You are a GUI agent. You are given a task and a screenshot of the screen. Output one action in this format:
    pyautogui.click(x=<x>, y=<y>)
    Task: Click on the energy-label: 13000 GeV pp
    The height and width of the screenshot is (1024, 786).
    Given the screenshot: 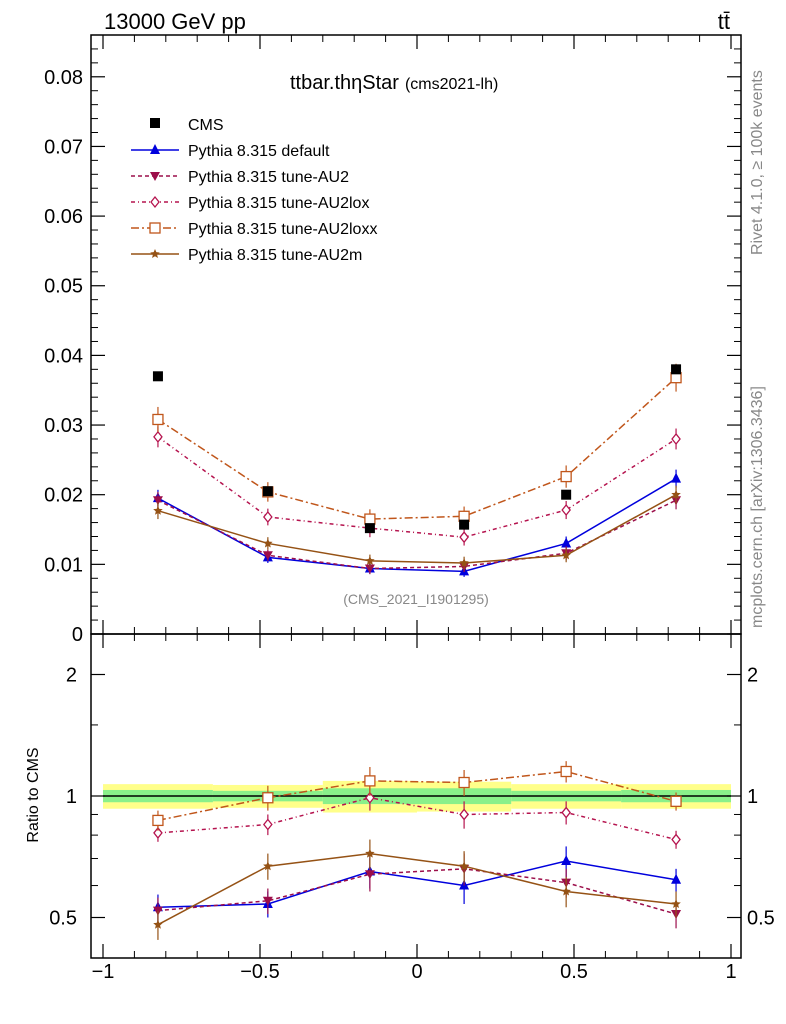 What is the action you would take?
    pyautogui.click(x=175, y=21)
    